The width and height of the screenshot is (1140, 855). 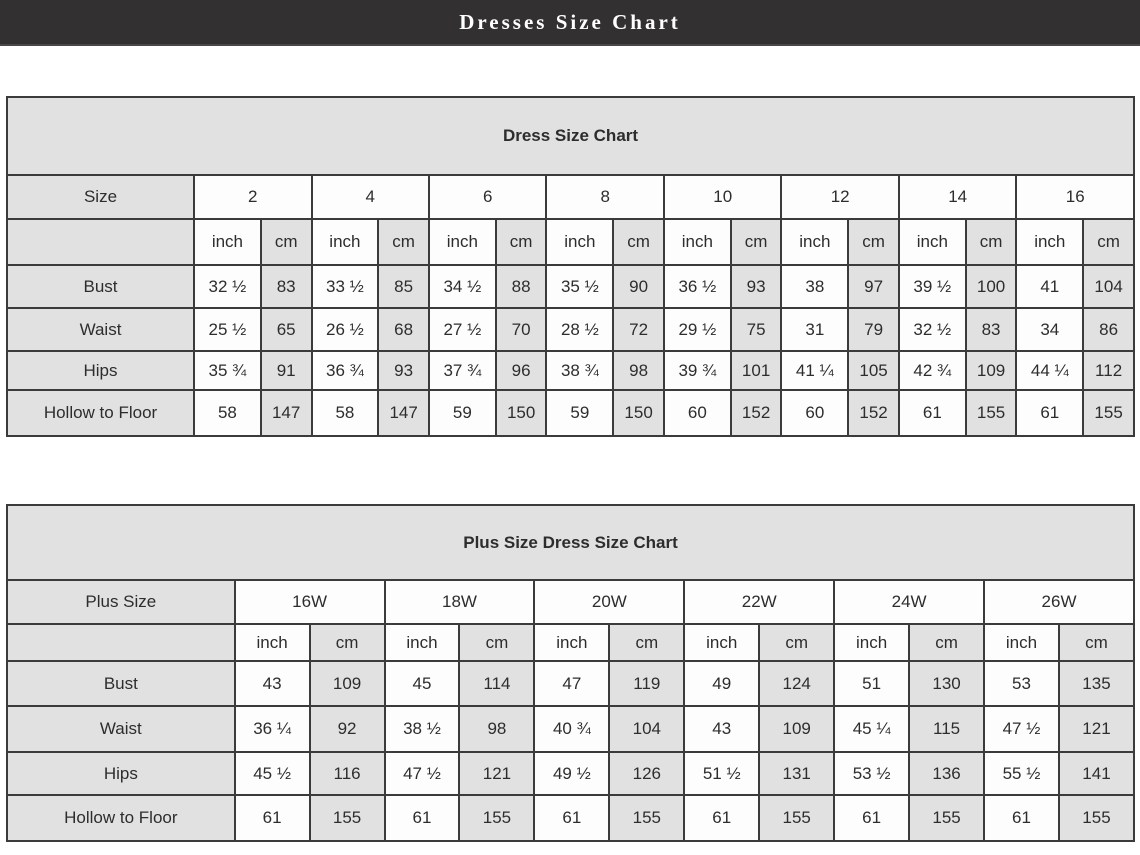 I want to click on table-title: Plus Size Dress Size Chart, so click(x=570, y=542).